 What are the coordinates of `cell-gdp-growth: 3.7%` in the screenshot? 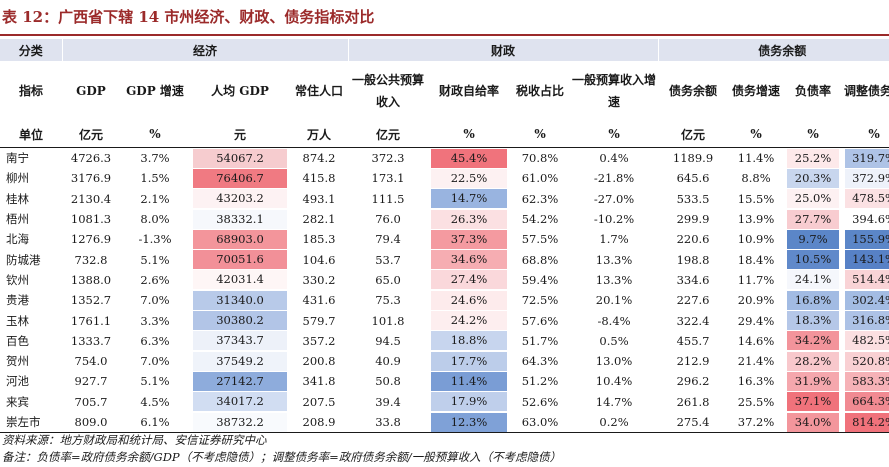 It's located at (155, 158).